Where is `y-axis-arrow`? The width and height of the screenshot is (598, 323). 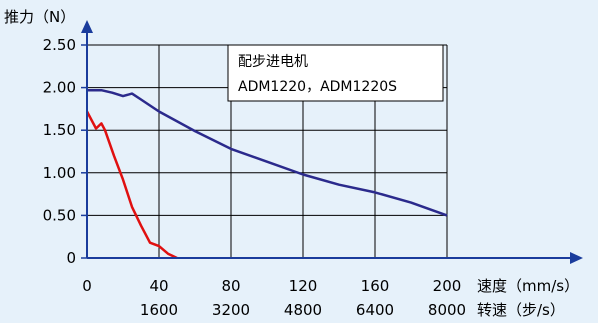 y-axis-arrow is located at coordinates (87, 26).